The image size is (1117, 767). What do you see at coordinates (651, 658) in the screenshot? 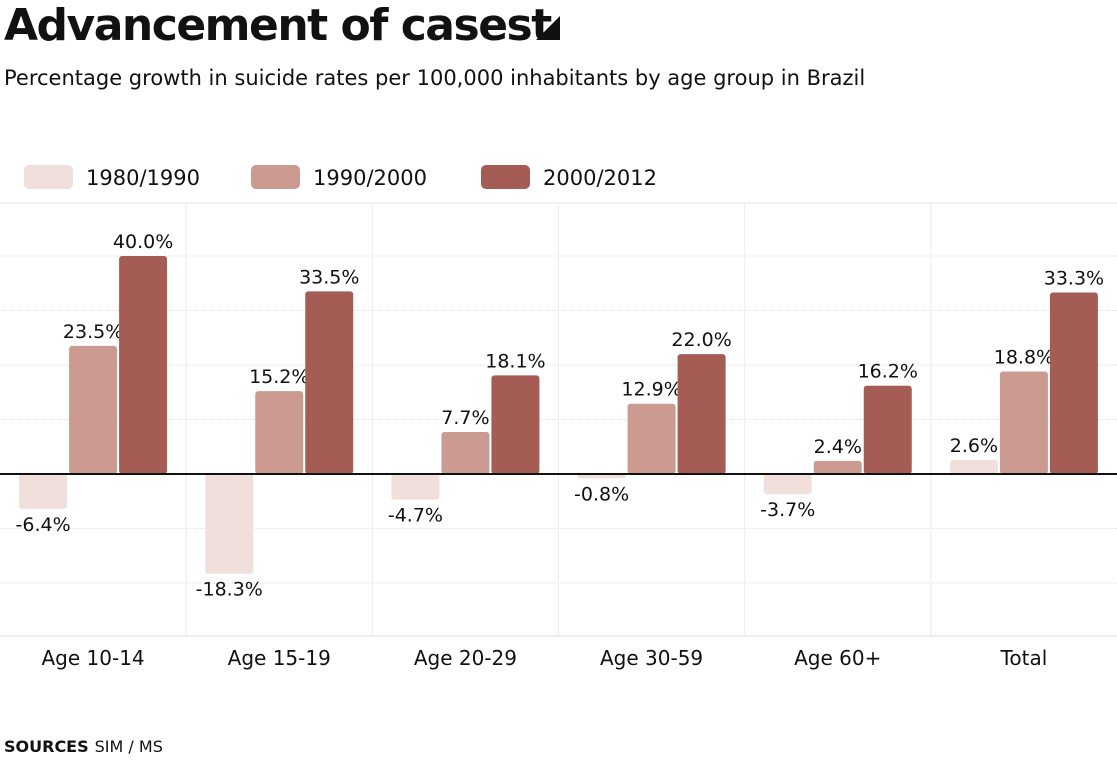
I see `x-tick-label: Age 30-59` at bounding box center [651, 658].